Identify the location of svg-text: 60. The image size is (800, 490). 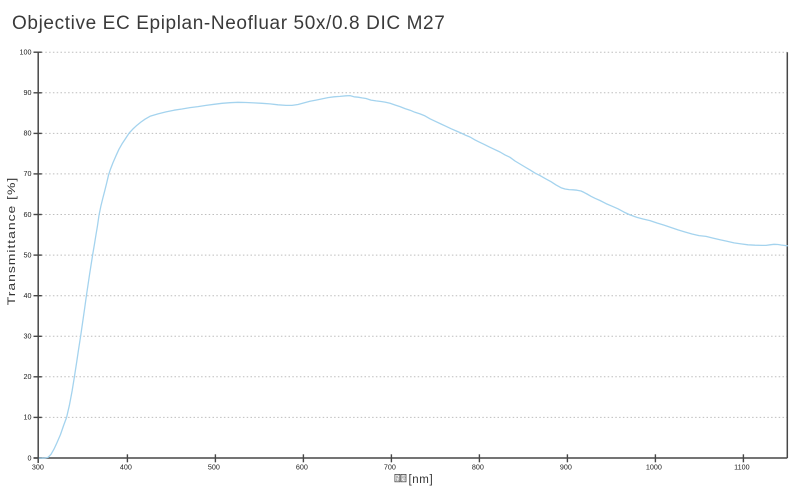
(28, 214).